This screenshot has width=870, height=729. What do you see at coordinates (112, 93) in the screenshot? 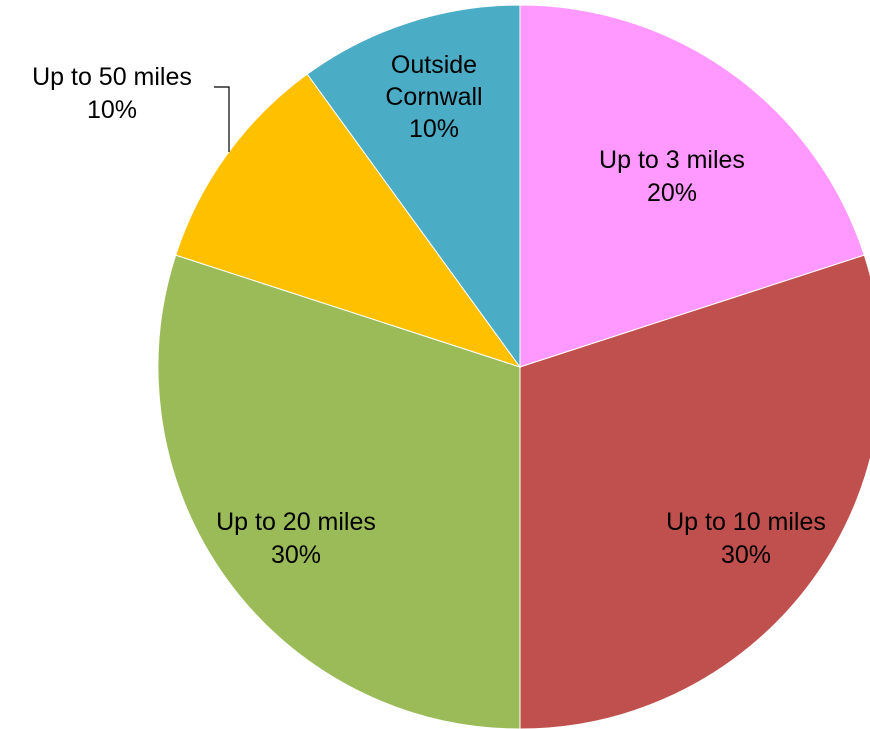
I see `data-label-up-to-50-miles: Up to 50 miles 10%` at bounding box center [112, 93].